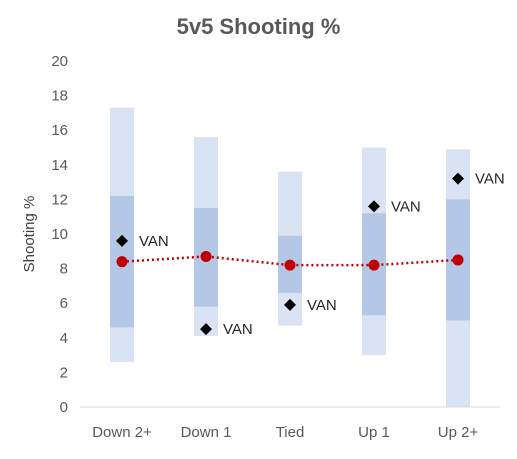  I want to click on y-tick-label: 10, so click(59, 234).